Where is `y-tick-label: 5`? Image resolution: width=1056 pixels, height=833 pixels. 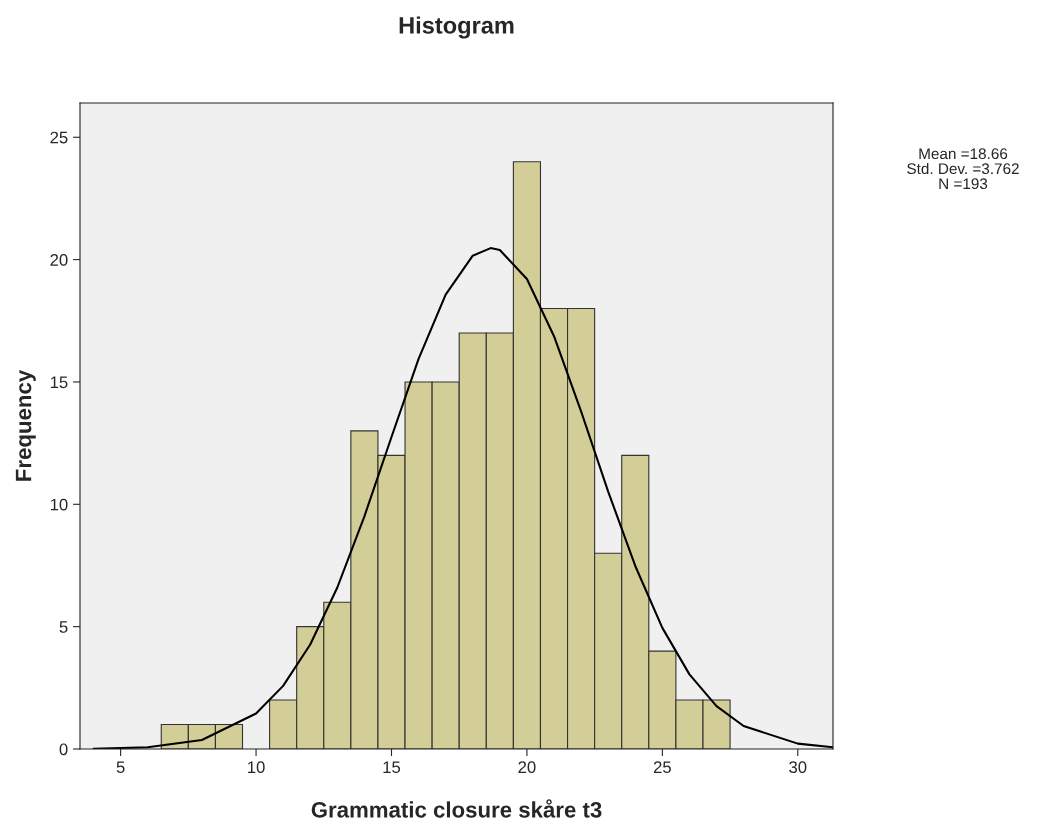 y-tick-label: 5 is located at coordinates (63, 627).